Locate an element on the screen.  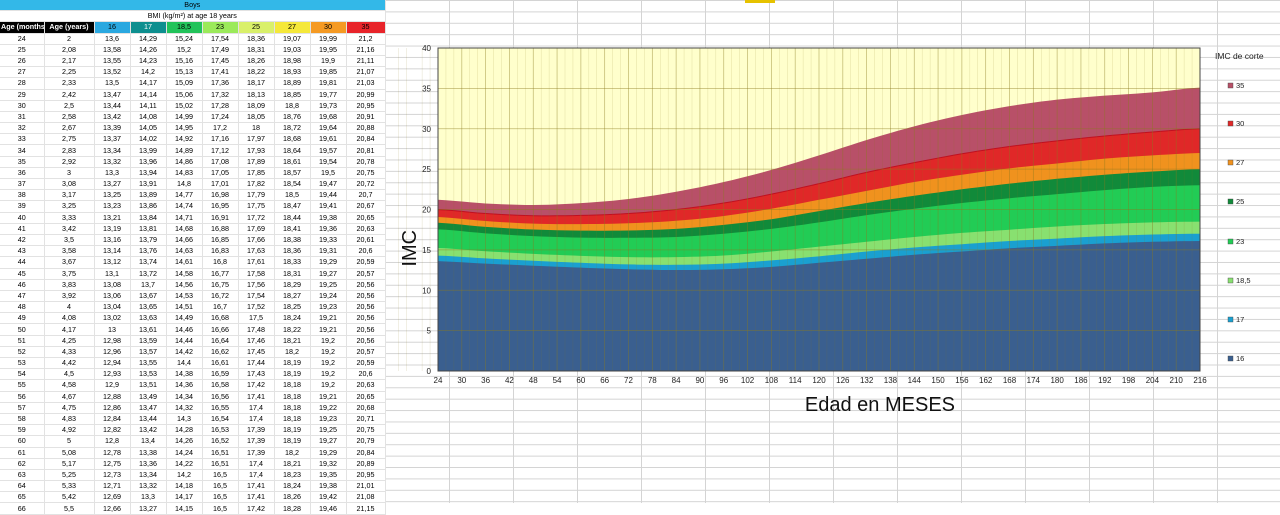
table-cell: 14,92 is located at coordinates (184, 139).